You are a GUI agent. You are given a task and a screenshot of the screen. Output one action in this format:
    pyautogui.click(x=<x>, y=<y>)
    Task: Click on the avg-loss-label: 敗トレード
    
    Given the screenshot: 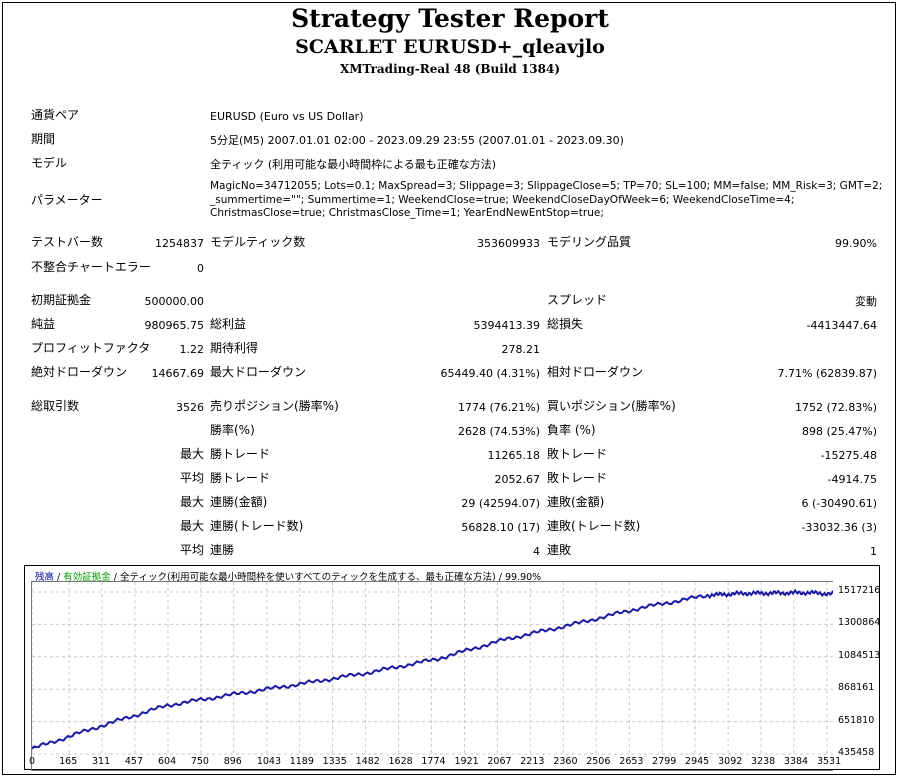 What is the action you would take?
    pyautogui.click(x=577, y=478)
    